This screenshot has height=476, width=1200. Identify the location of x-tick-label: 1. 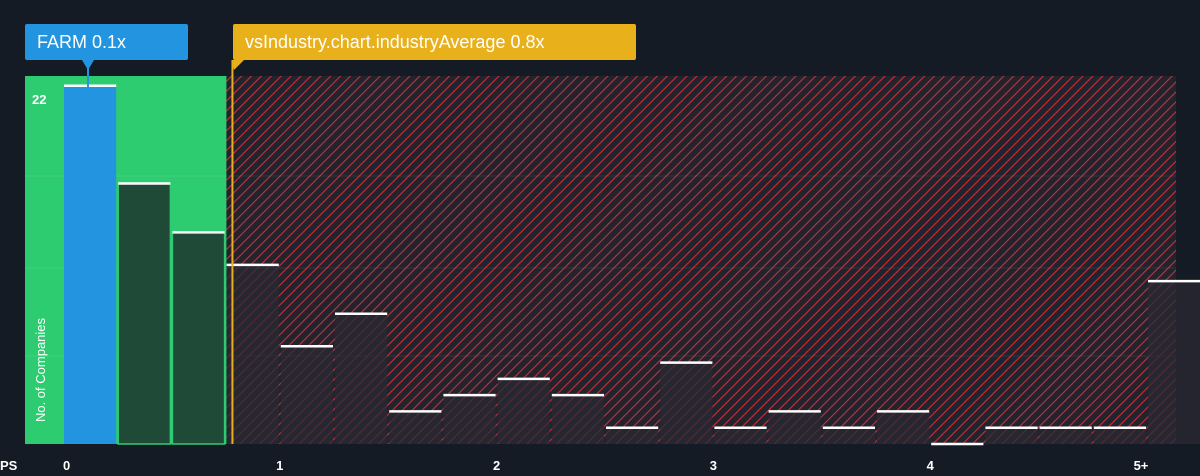
(279, 465).